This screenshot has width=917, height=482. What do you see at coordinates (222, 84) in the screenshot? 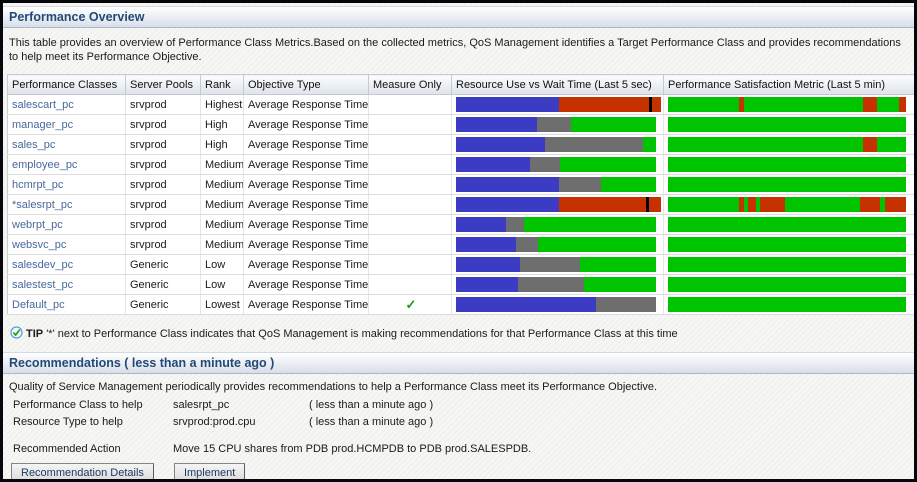
I see `col-header-rank: Rank` at bounding box center [222, 84].